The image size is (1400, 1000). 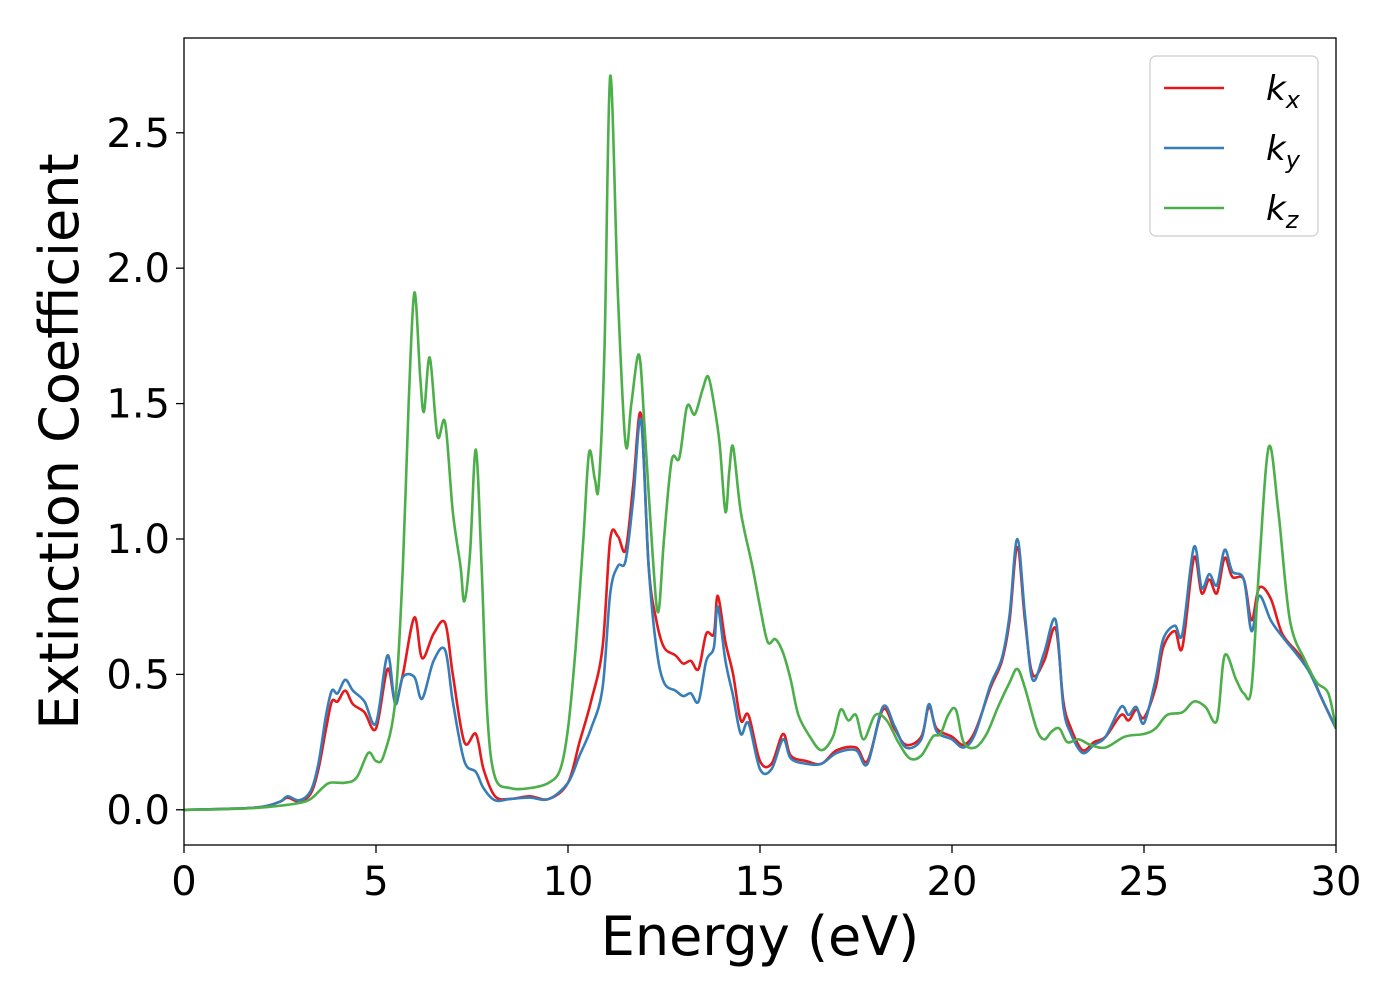 I want to click on legend: kx ky kz, so click(x=1234, y=146).